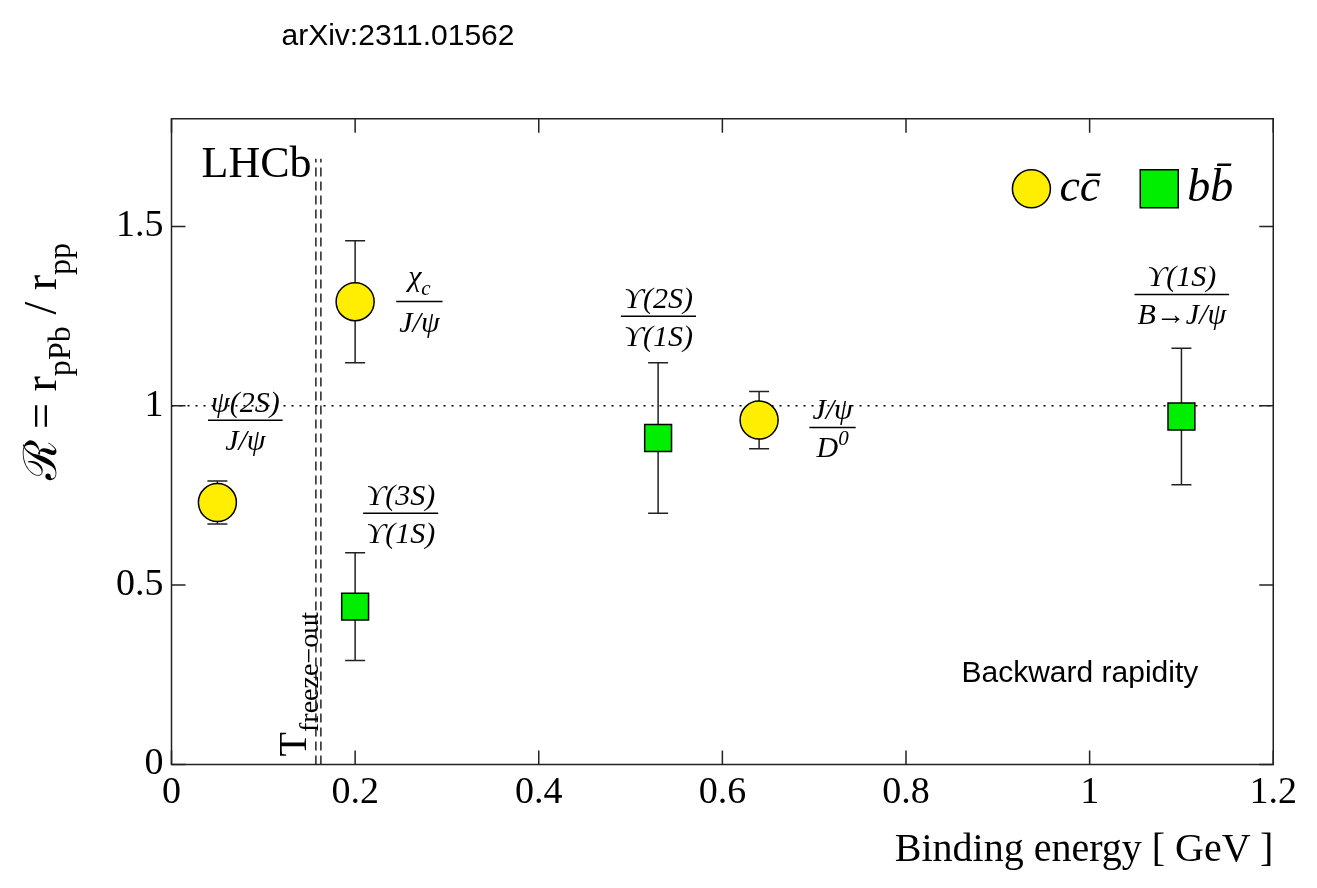  What do you see at coordinates (1080, 185) in the screenshot?
I see `legend-label: cc̄` at bounding box center [1080, 185].